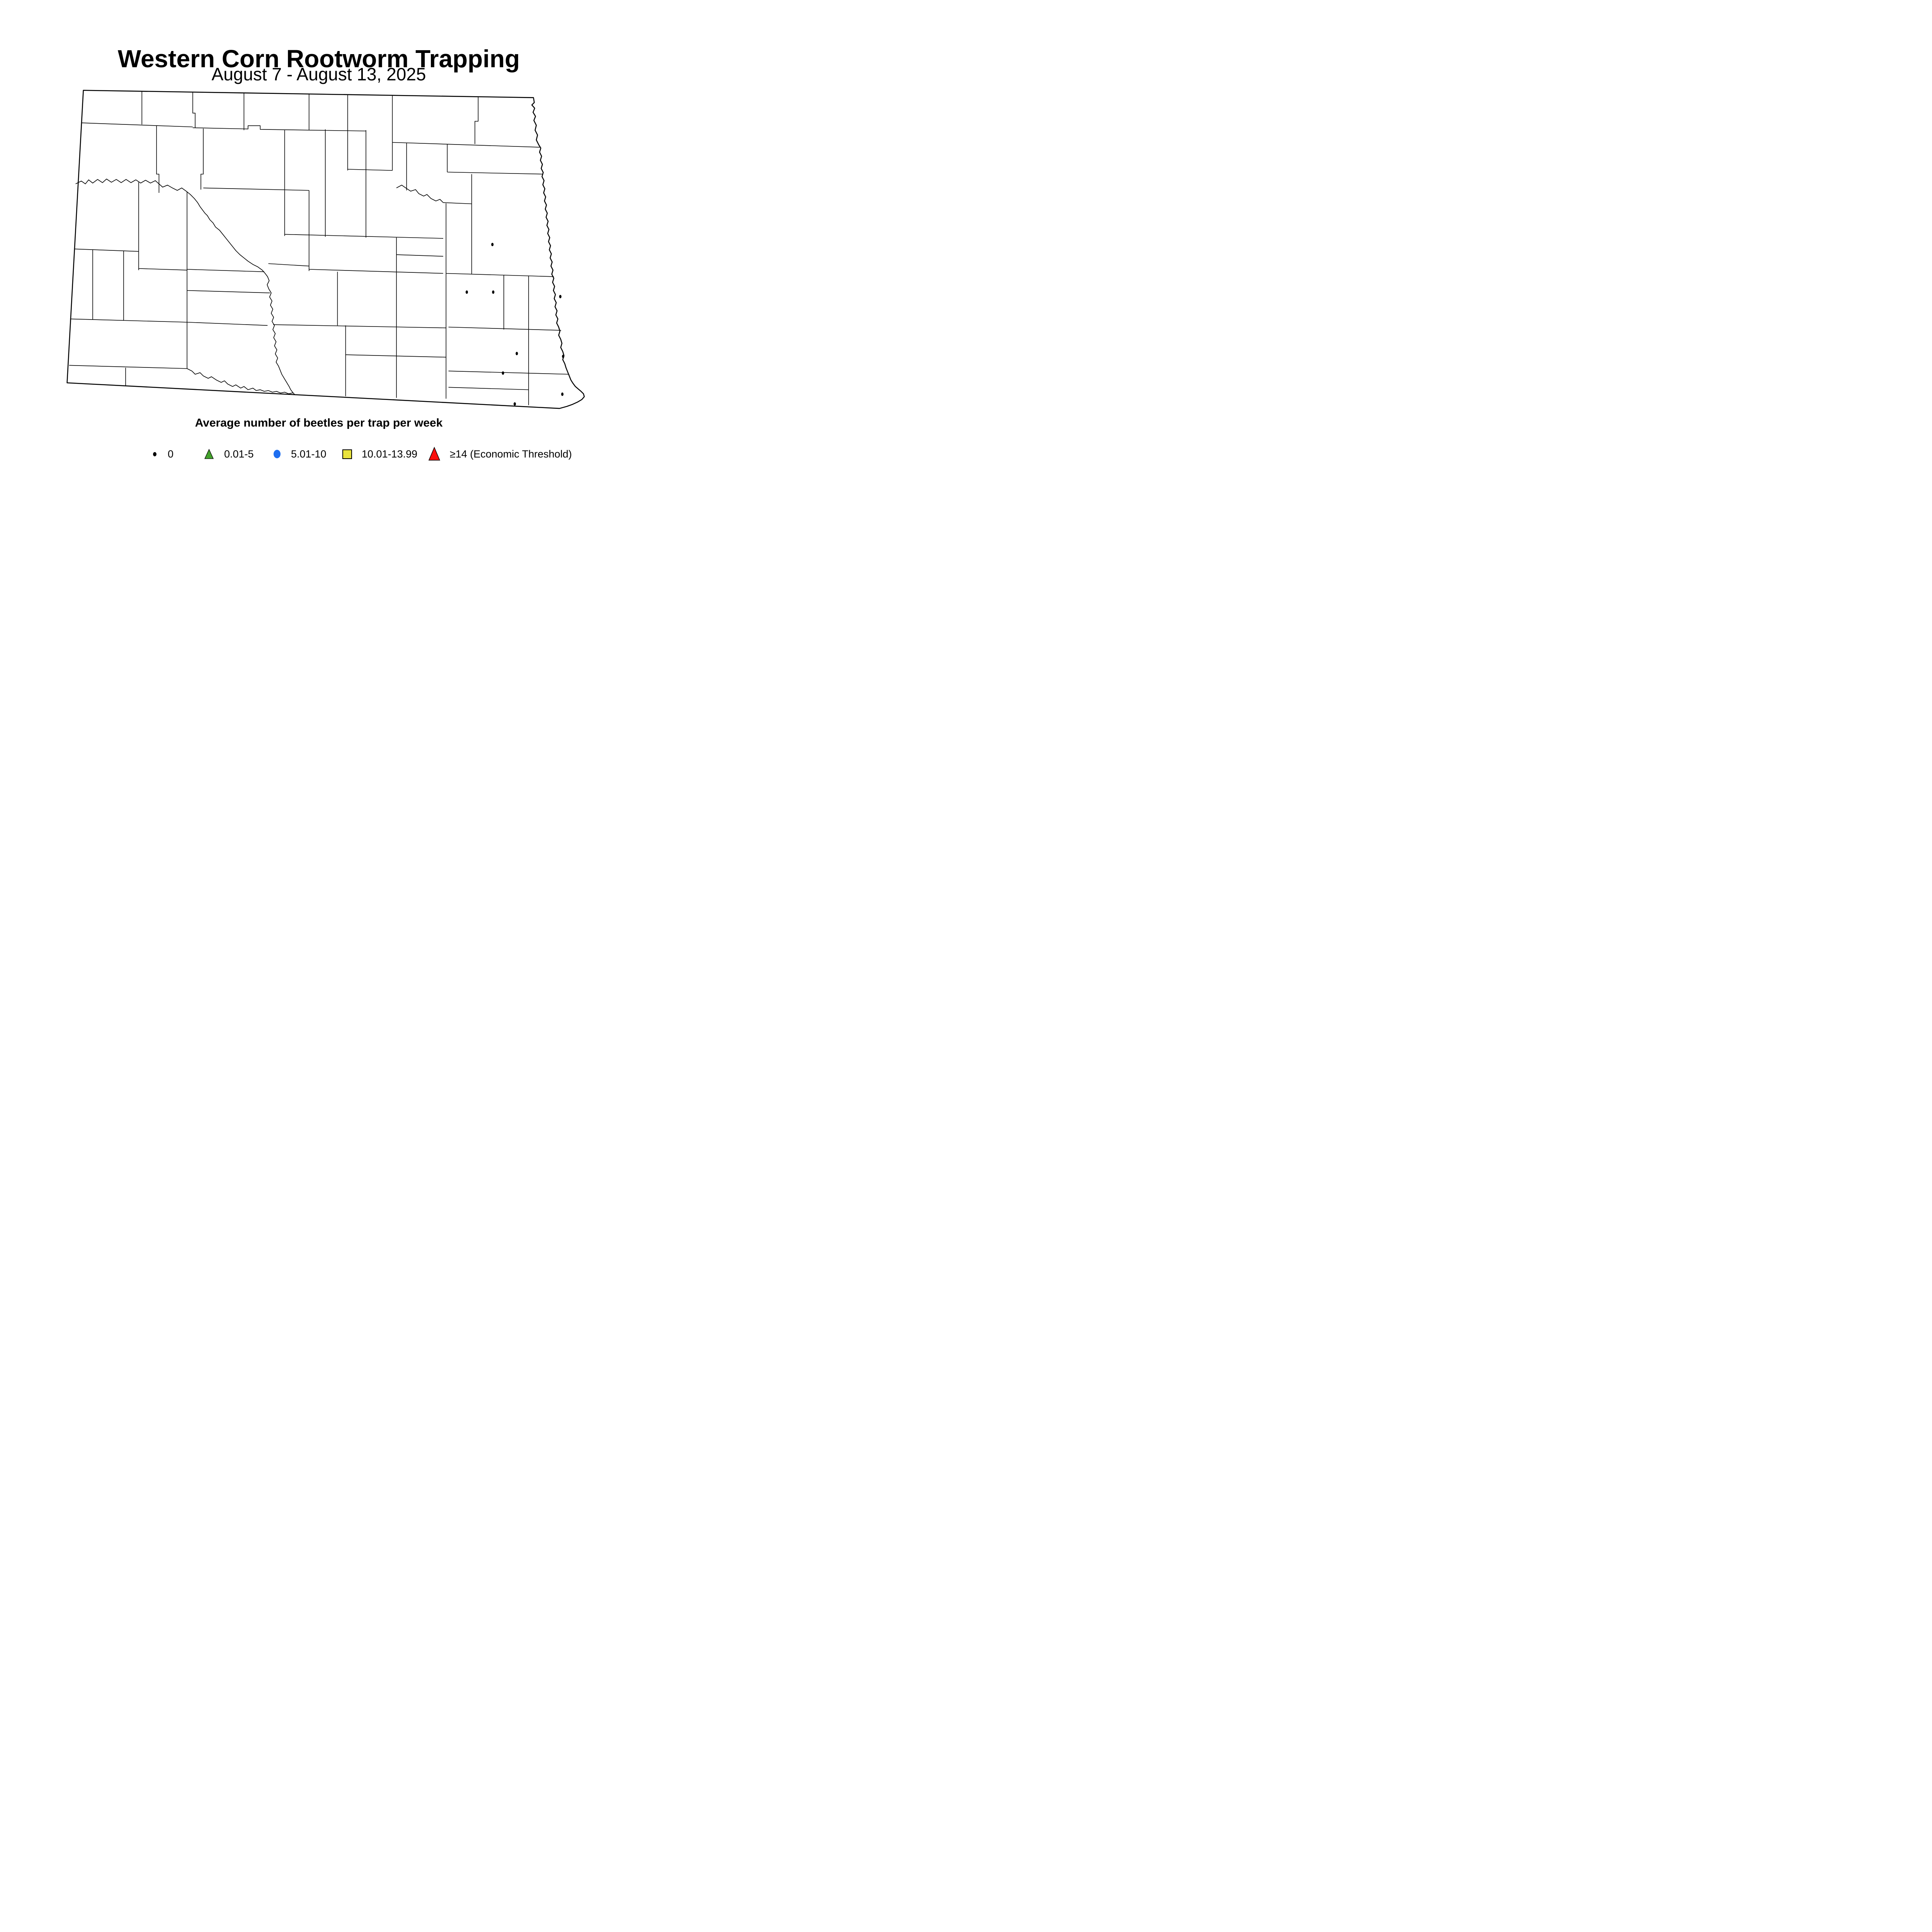  What do you see at coordinates (185, 287) in the screenshot?
I see `missouri-river-line` at bounding box center [185, 287].